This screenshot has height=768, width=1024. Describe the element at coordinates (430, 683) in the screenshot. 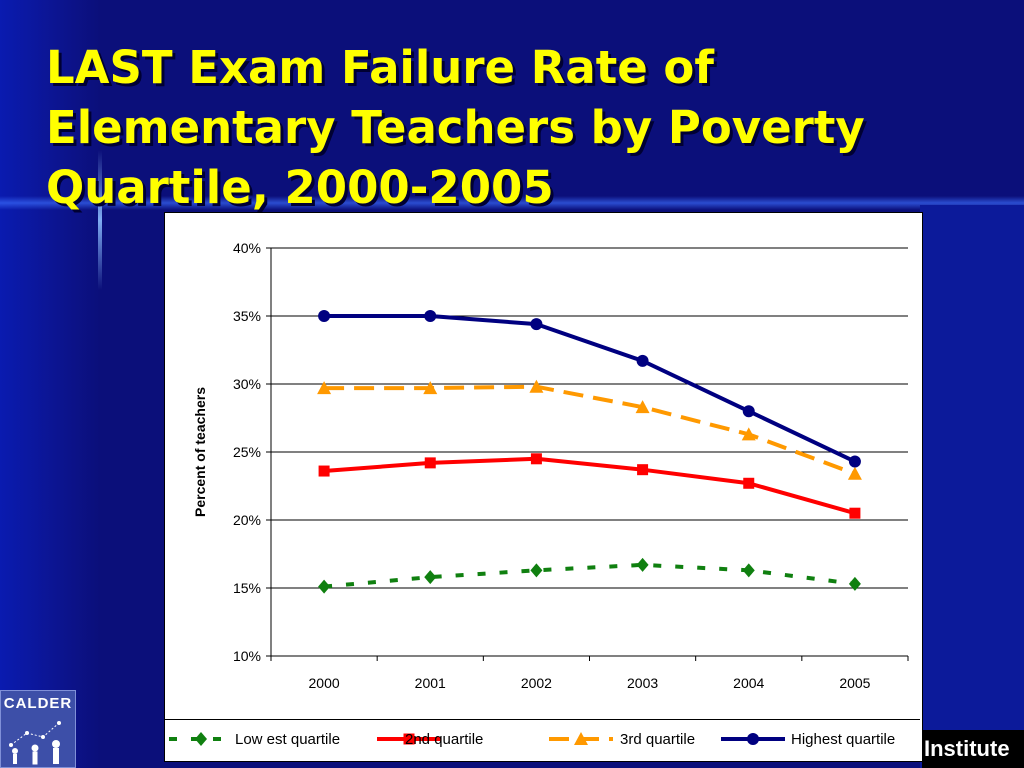

I see `x-tick-label: 2001` at that location.